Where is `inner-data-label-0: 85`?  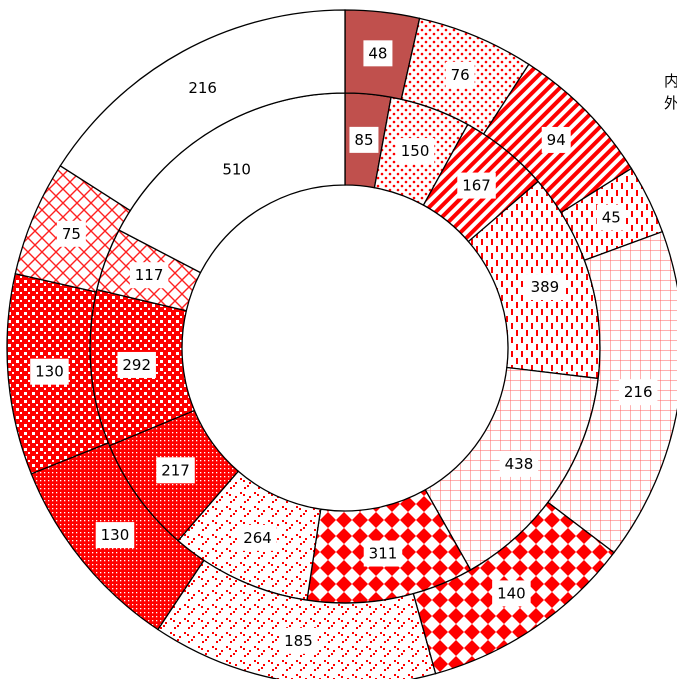 inner-data-label-0: 85 is located at coordinates (363, 140).